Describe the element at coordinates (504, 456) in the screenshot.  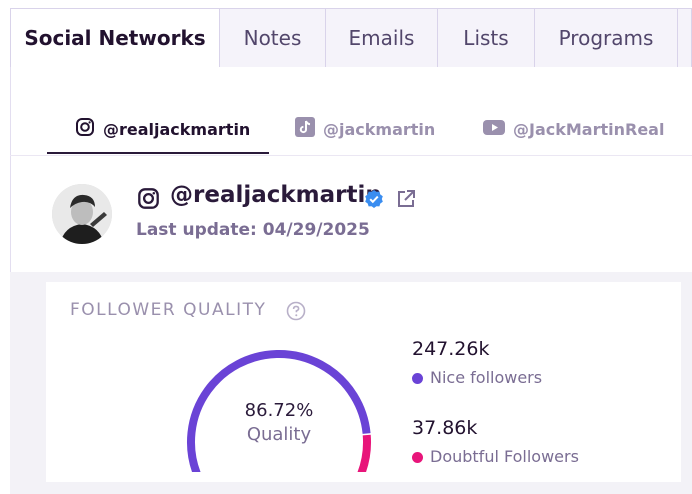
I see `doubtful-followers-label: Doubtful Followers` at that location.